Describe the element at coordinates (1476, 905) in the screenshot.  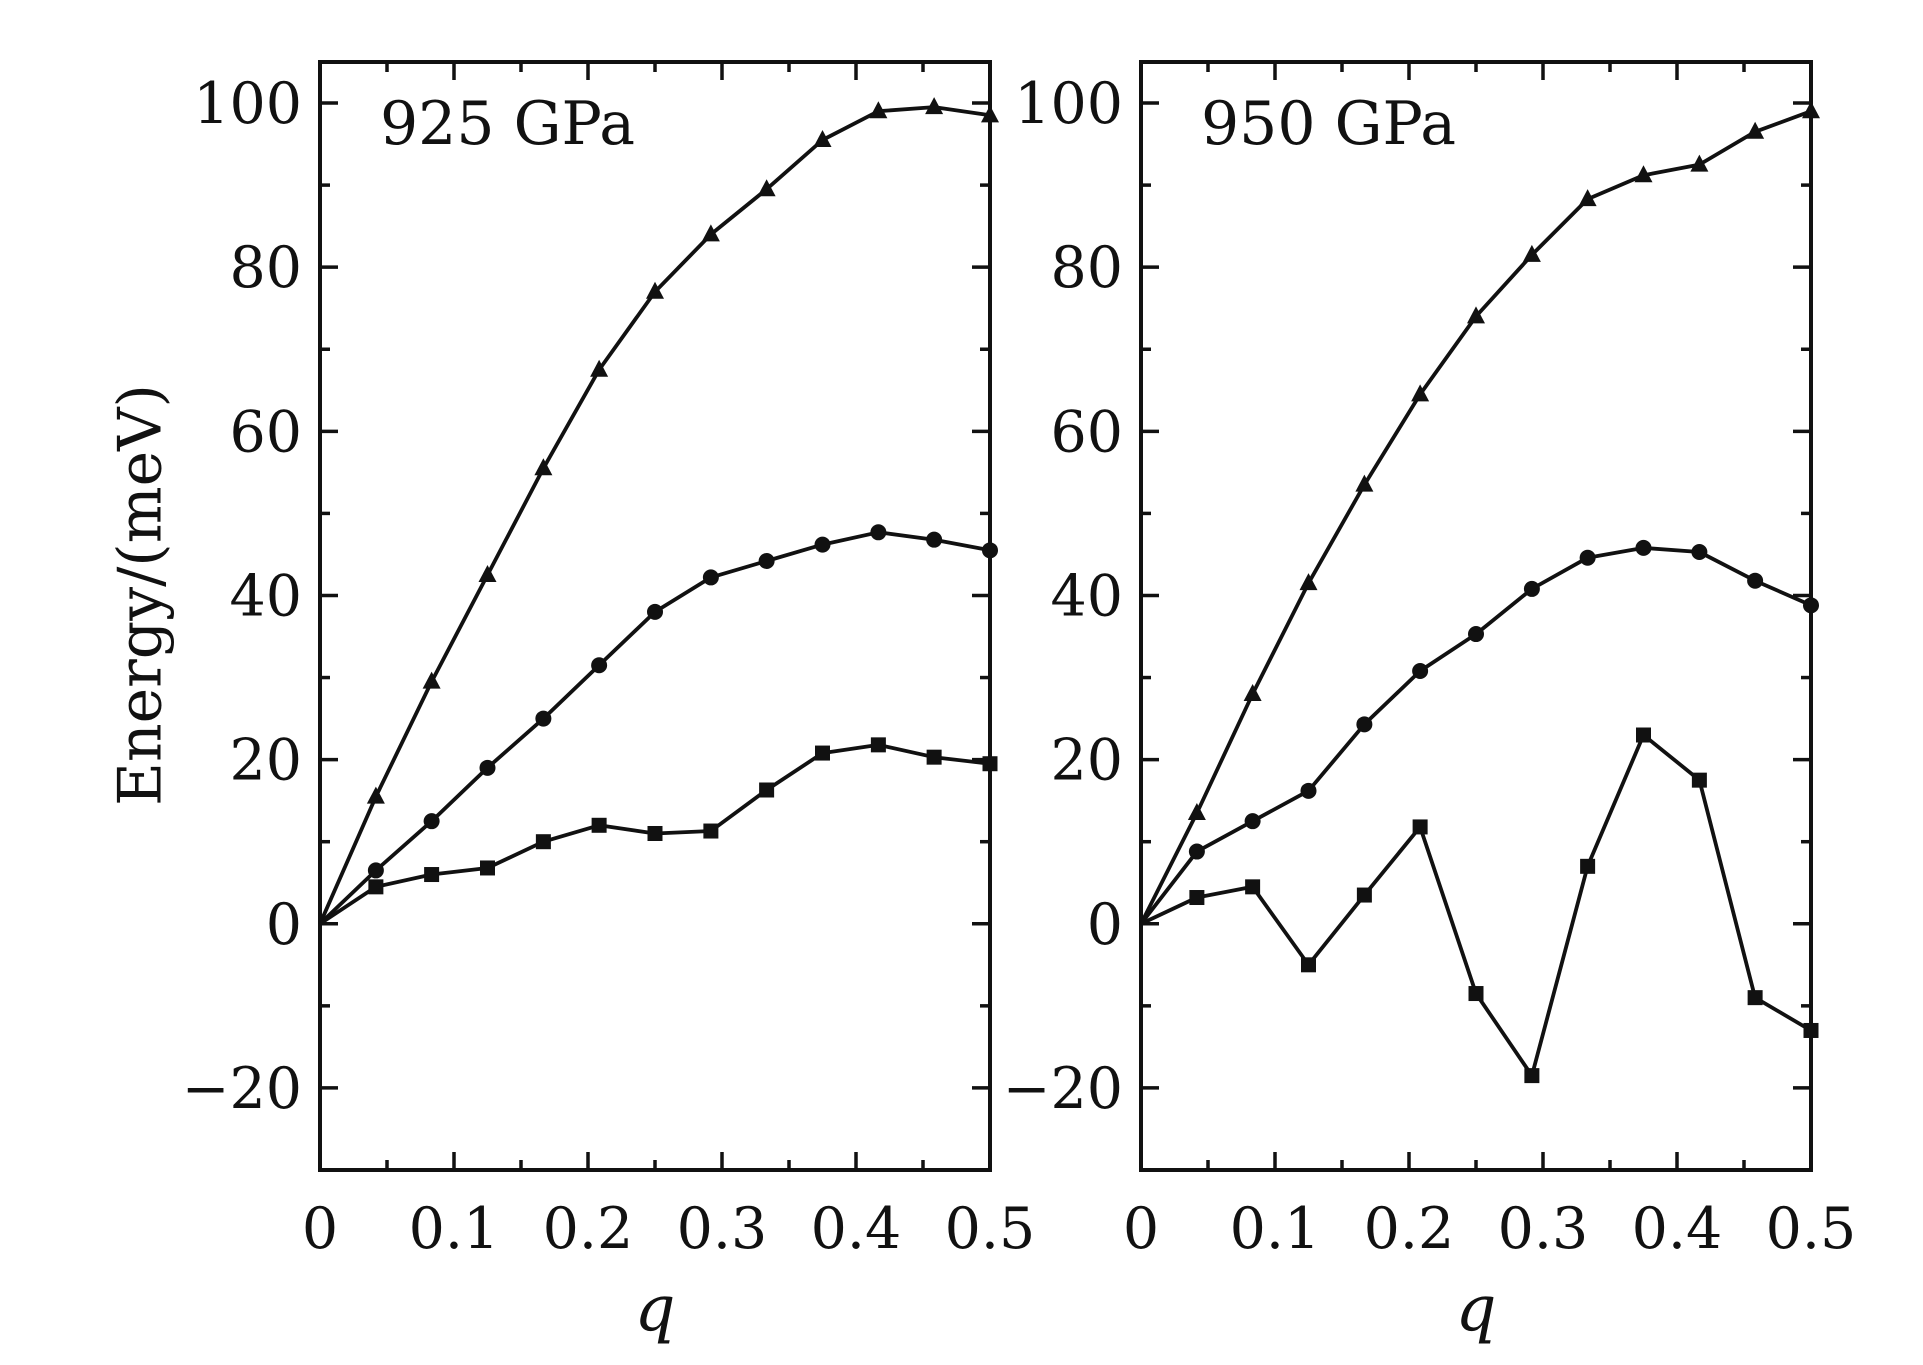
I see `series-line-square` at that location.